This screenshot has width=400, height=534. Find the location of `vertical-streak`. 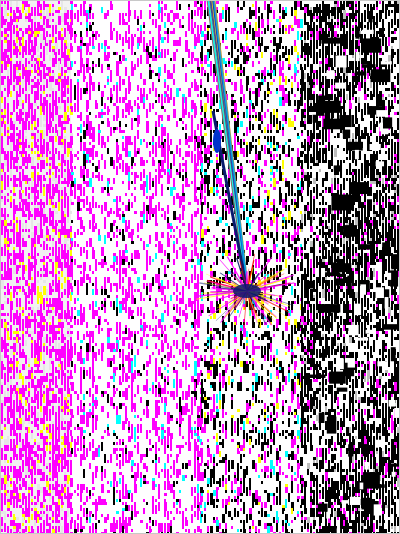

vertical-streak is located at coordinates (227, 146).